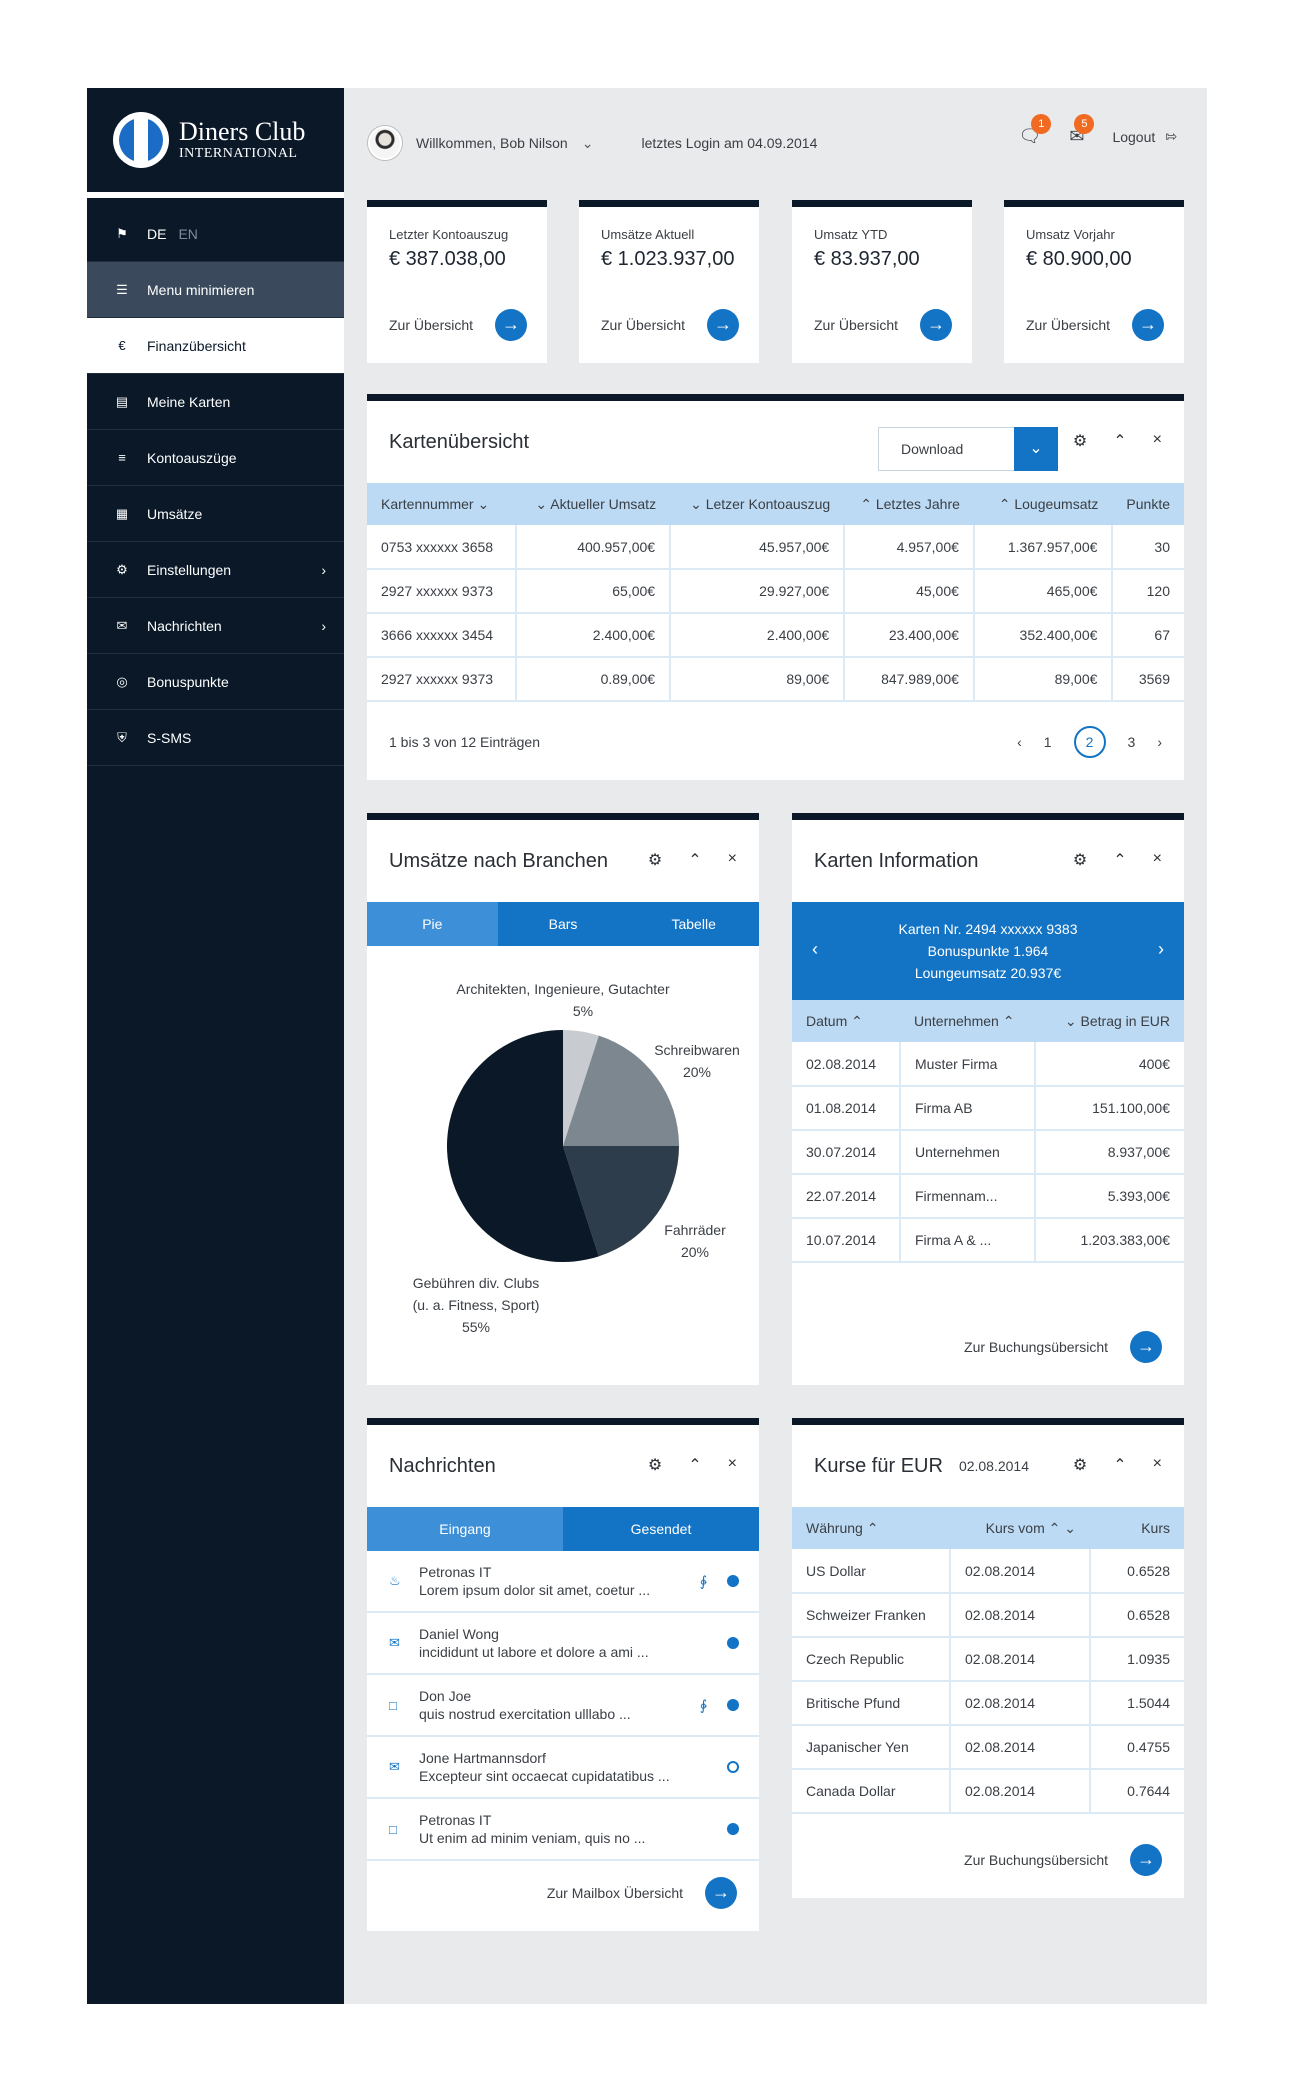  I want to click on page-2: 2, so click(1089, 742).